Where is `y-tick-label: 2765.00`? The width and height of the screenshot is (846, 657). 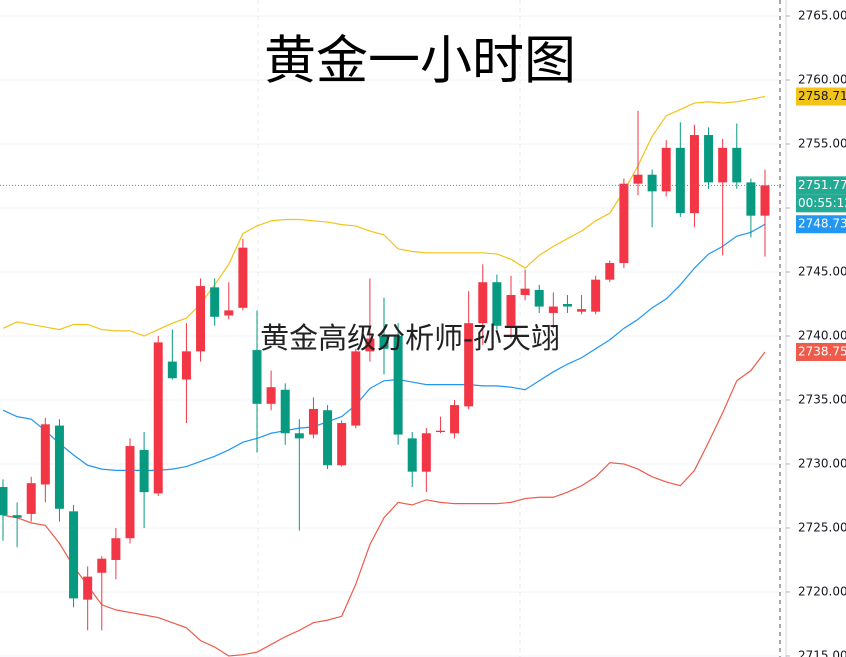
y-tick-label: 2765.00 is located at coordinates (822, 15).